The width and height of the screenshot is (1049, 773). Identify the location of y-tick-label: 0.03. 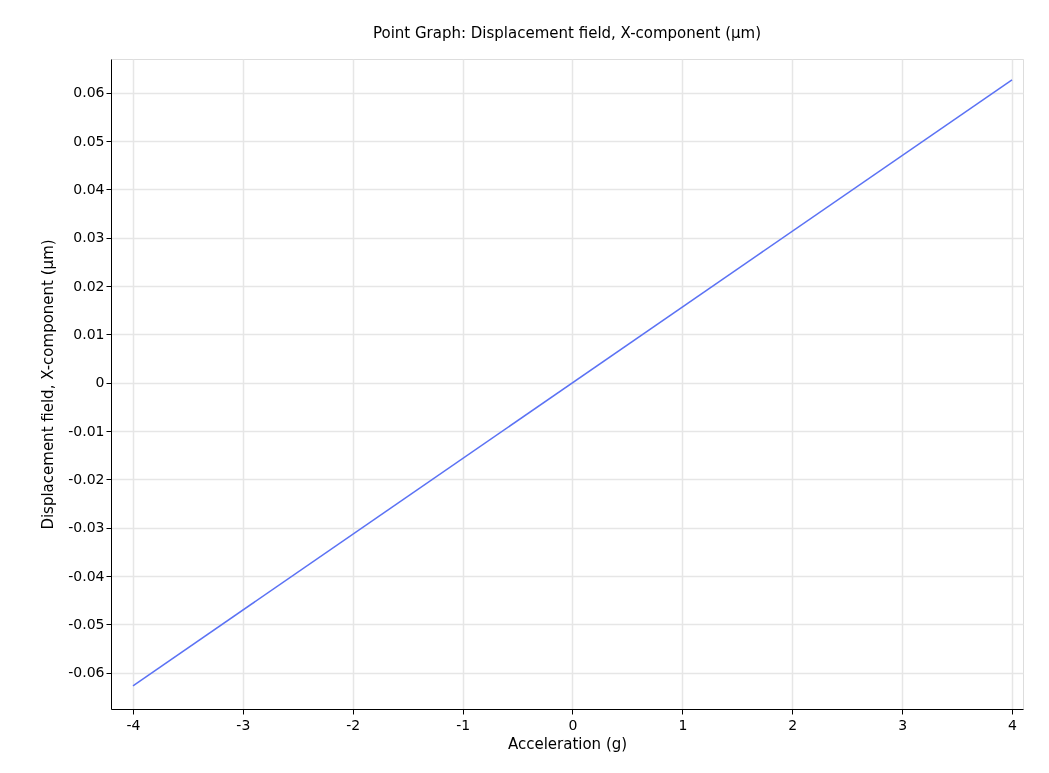
(89, 237).